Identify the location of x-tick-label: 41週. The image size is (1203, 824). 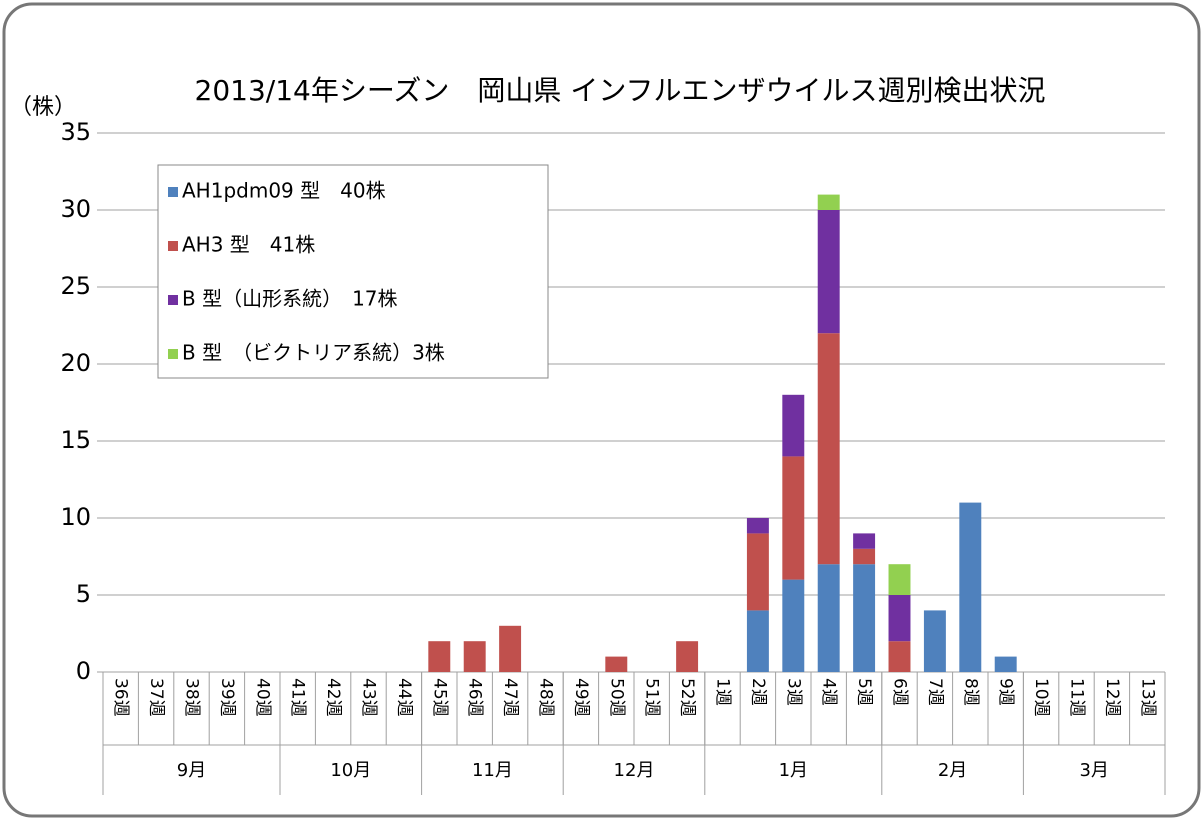
(298, 697).